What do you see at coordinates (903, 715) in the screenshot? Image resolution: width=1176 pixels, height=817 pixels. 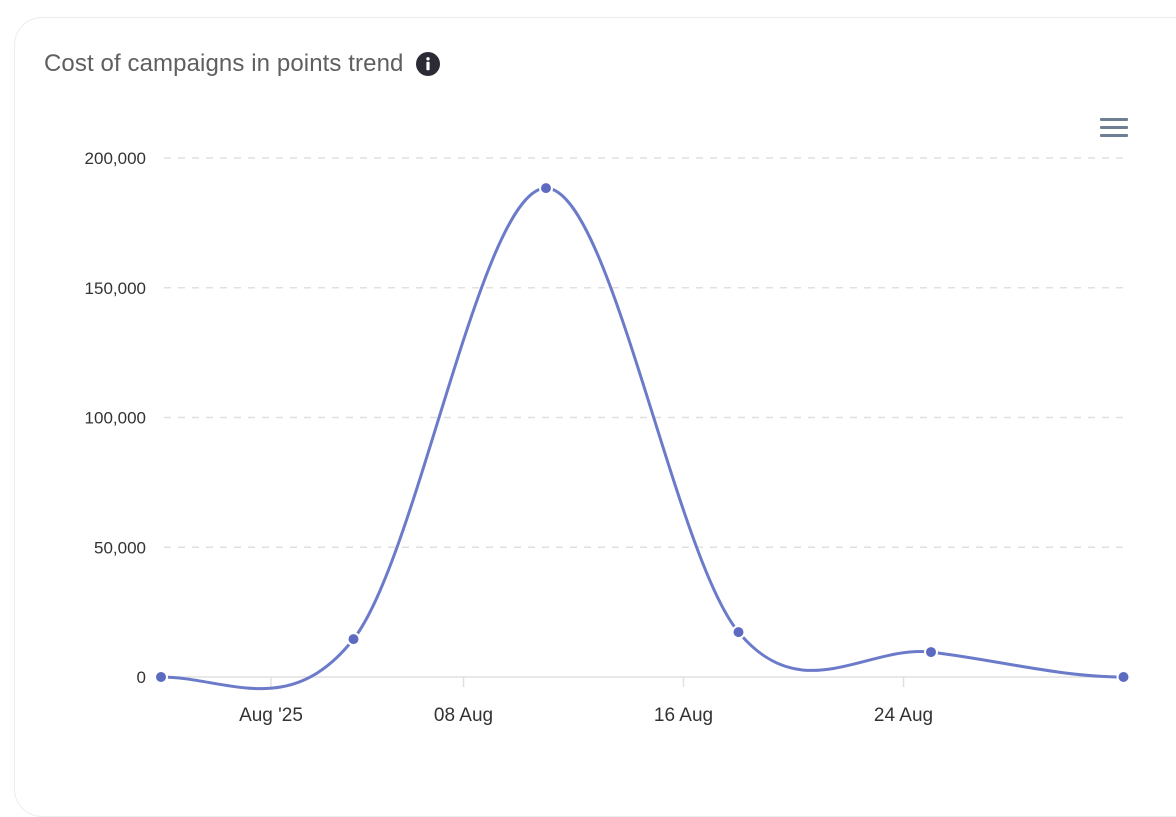 I see `x-tick-label: 24 Aug` at bounding box center [903, 715].